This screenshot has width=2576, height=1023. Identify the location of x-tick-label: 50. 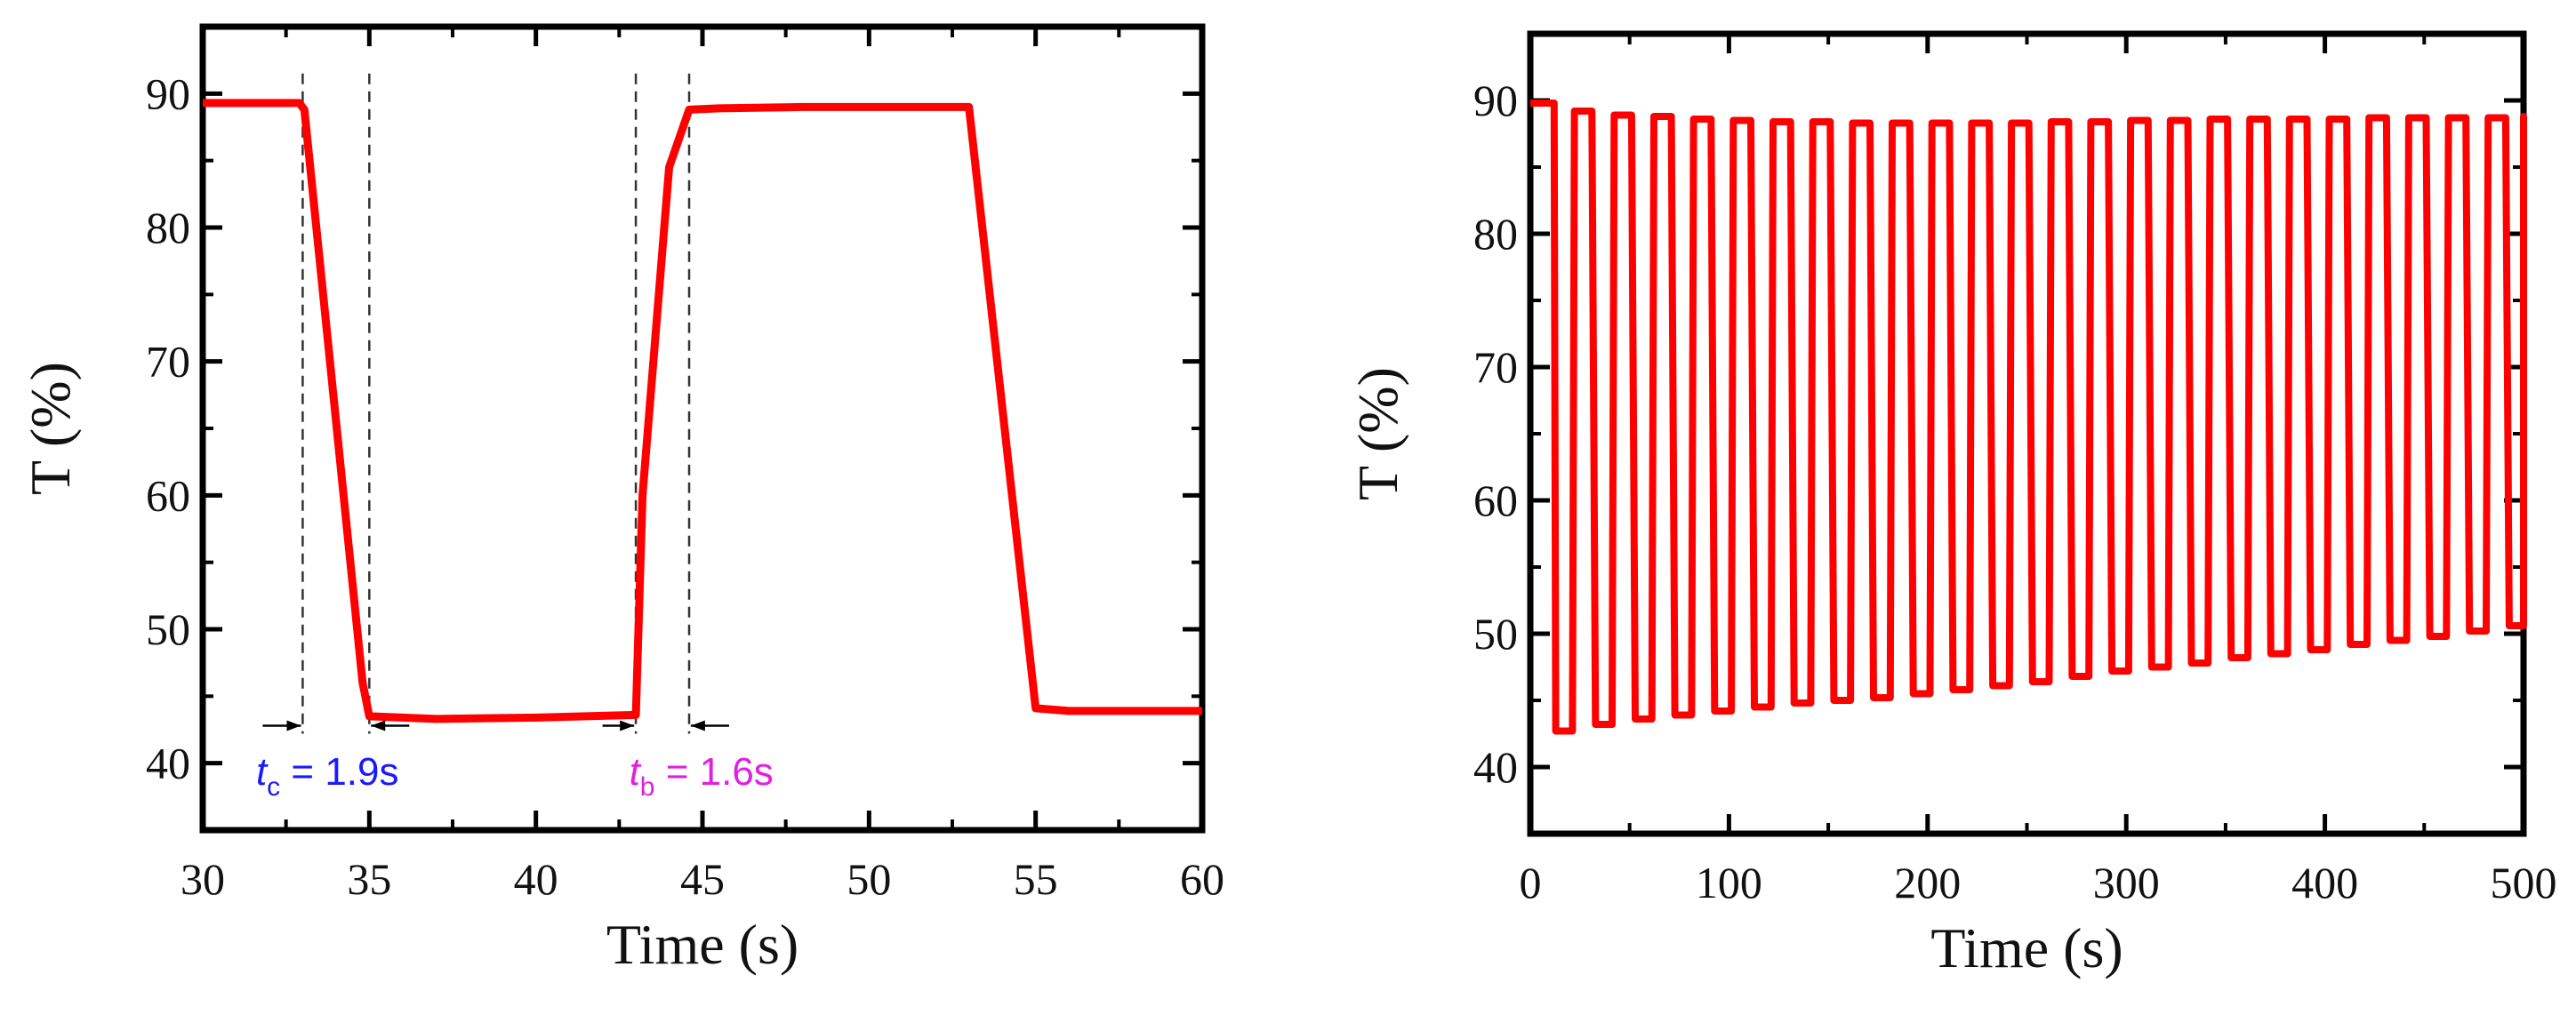
(869, 879).